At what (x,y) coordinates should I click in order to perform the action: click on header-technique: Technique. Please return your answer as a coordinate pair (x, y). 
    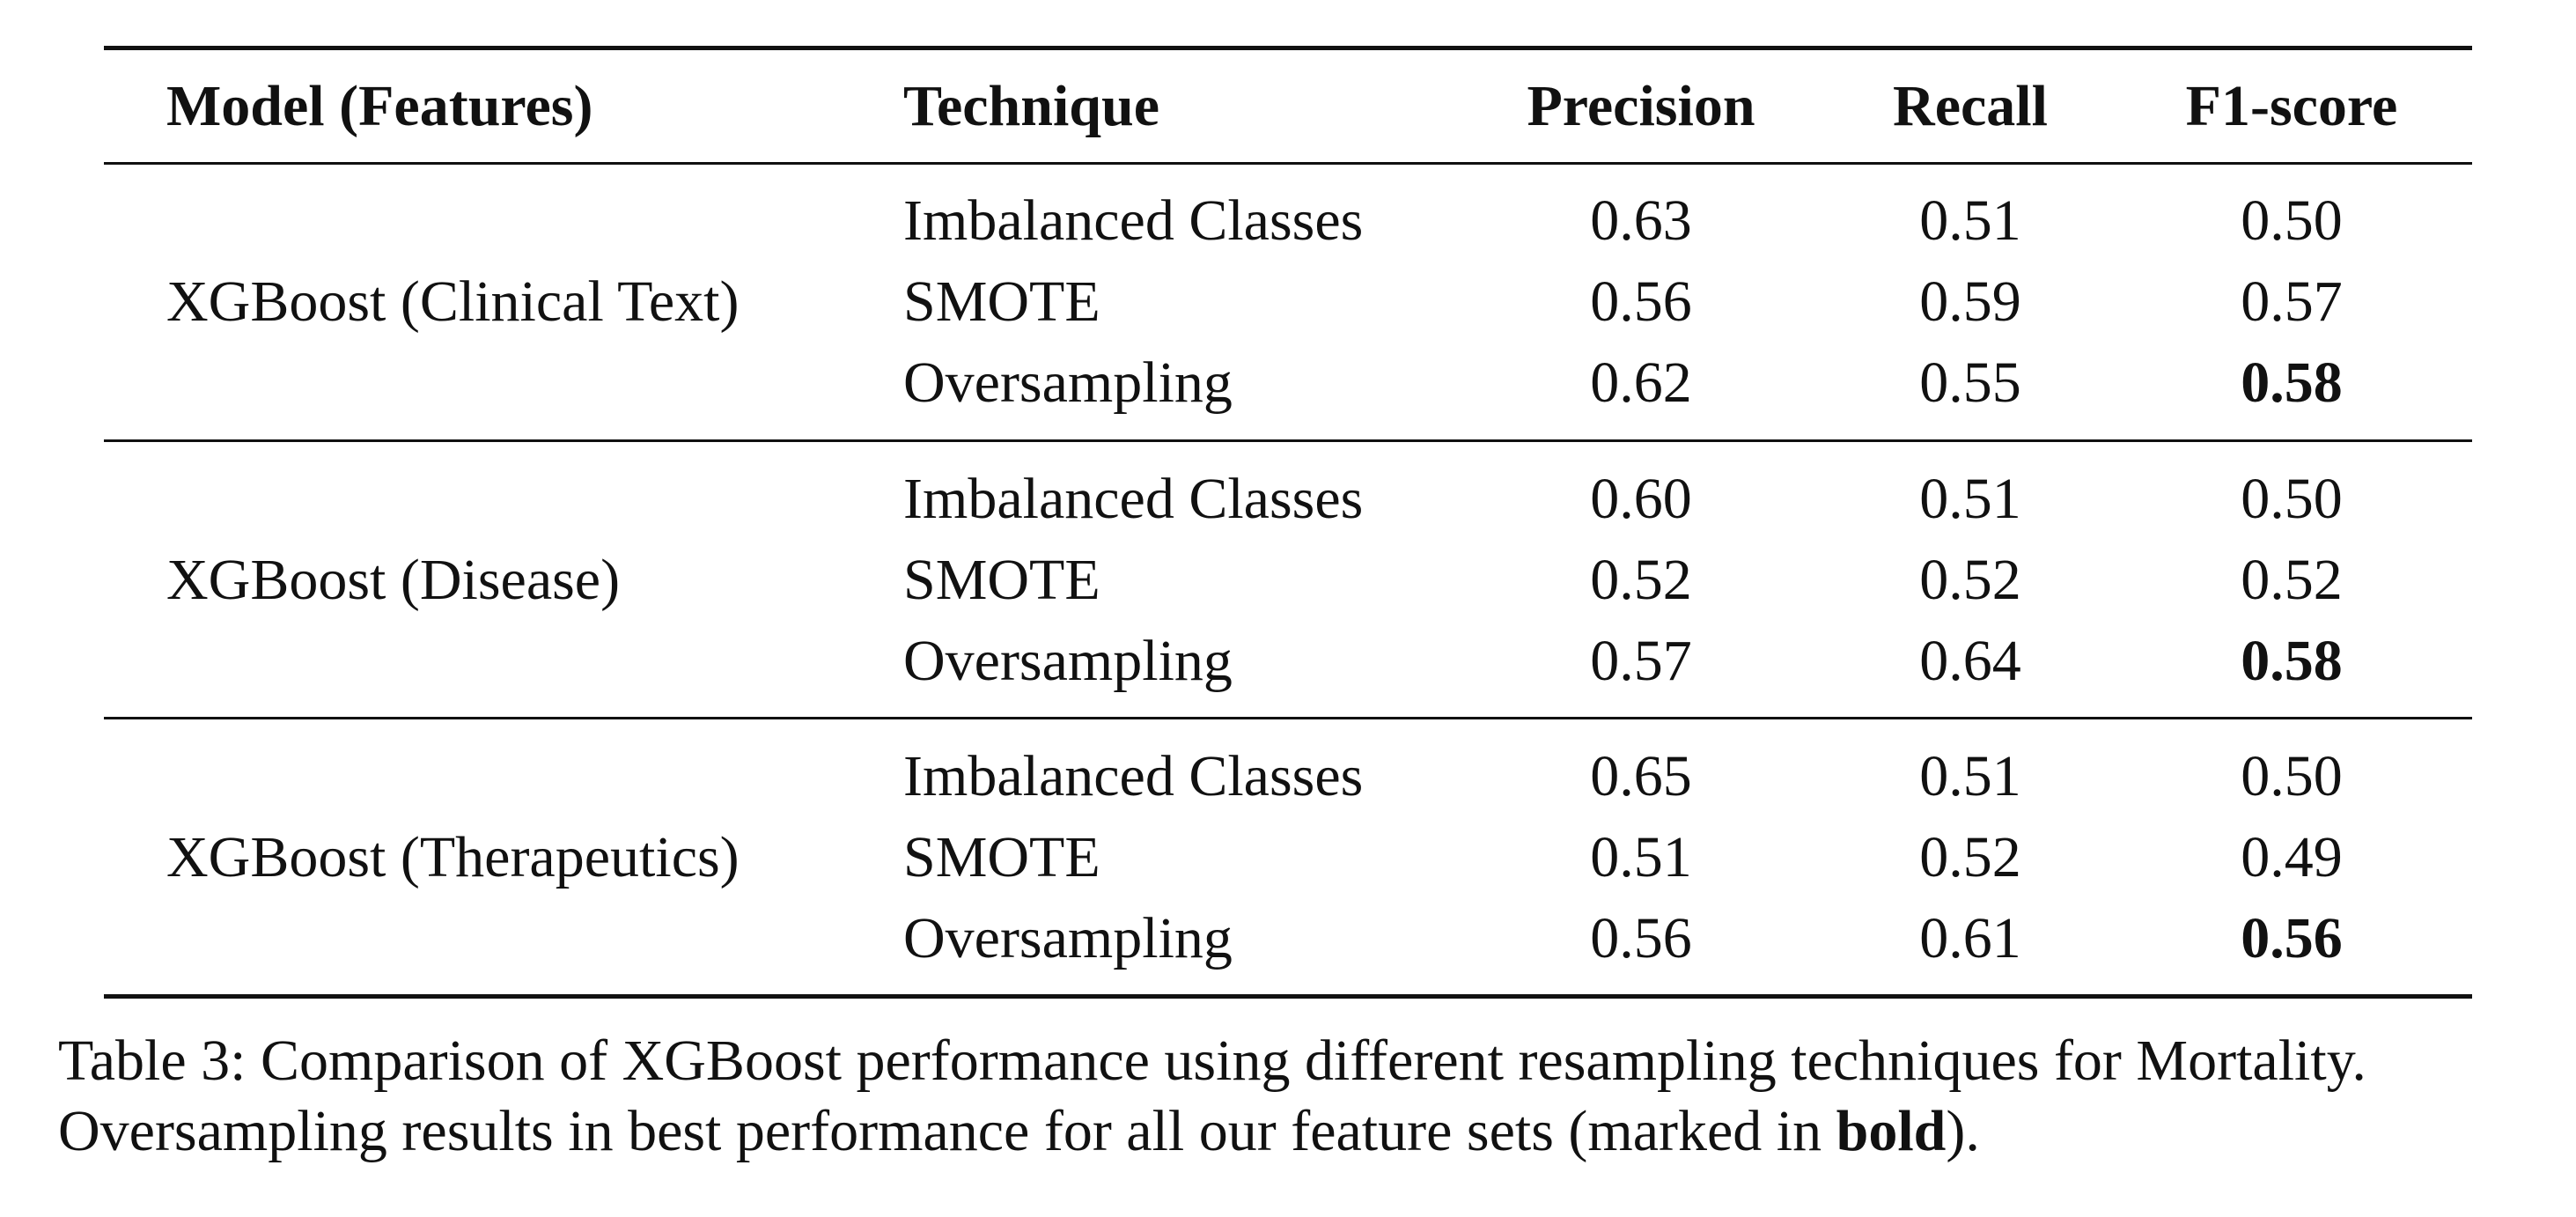
    Looking at the image, I should click on (1032, 106).